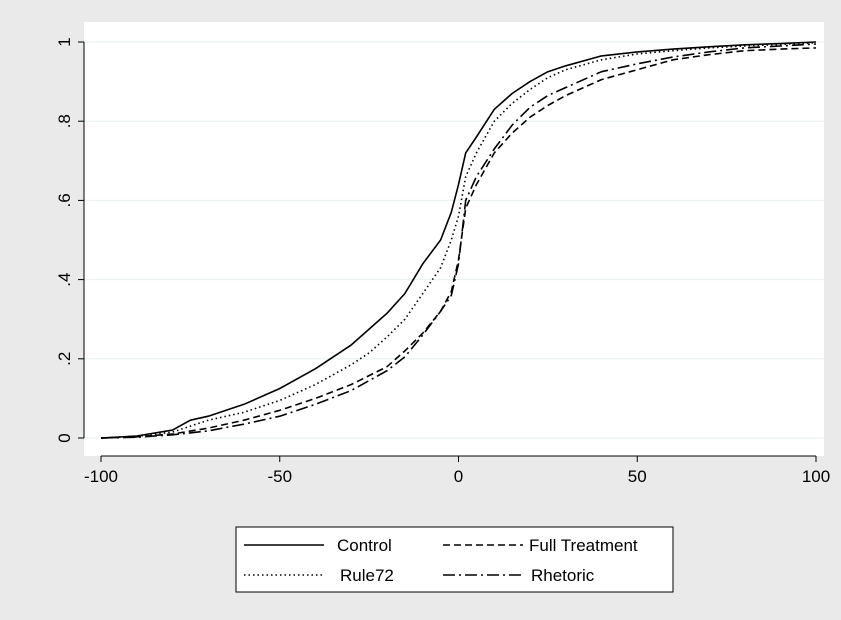 The width and height of the screenshot is (841, 620). I want to click on legend-box, so click(454, 559).